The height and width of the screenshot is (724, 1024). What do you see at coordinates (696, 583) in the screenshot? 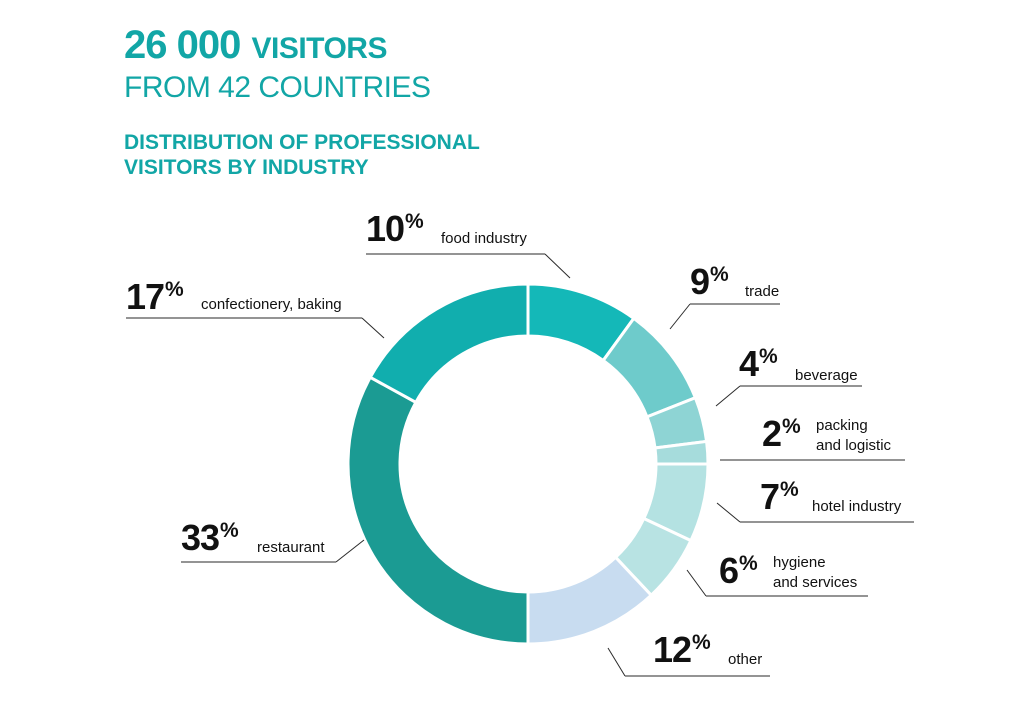
I see `leader-diagonal-hygiene-services` at bounding box center [696, 583].